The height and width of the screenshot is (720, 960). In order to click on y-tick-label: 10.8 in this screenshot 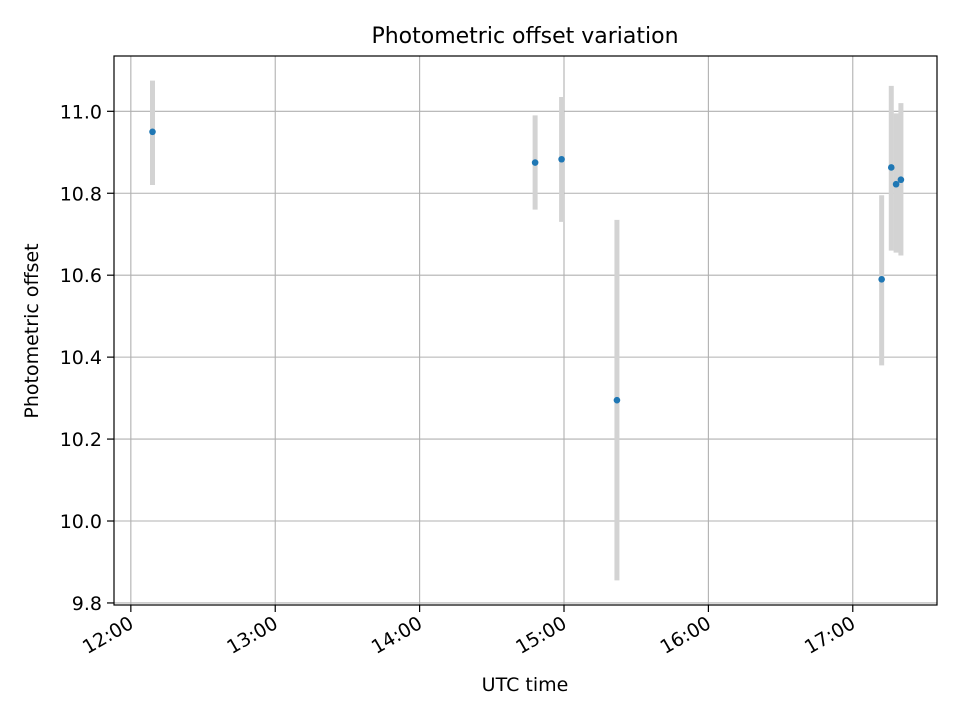, I will do `click(81, 194)`.